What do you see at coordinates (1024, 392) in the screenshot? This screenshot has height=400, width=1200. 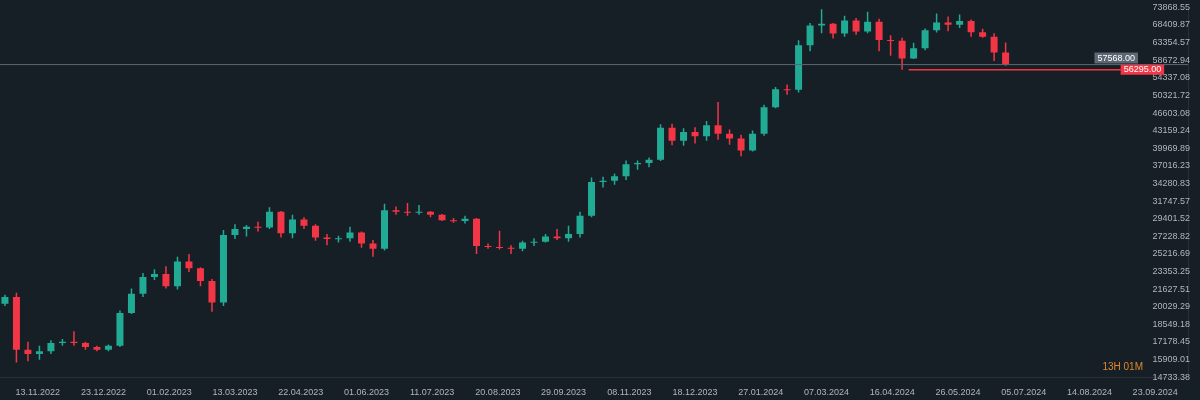 I see `x-tick-label: 05.07.2024` at bounding box center [1024, 392].